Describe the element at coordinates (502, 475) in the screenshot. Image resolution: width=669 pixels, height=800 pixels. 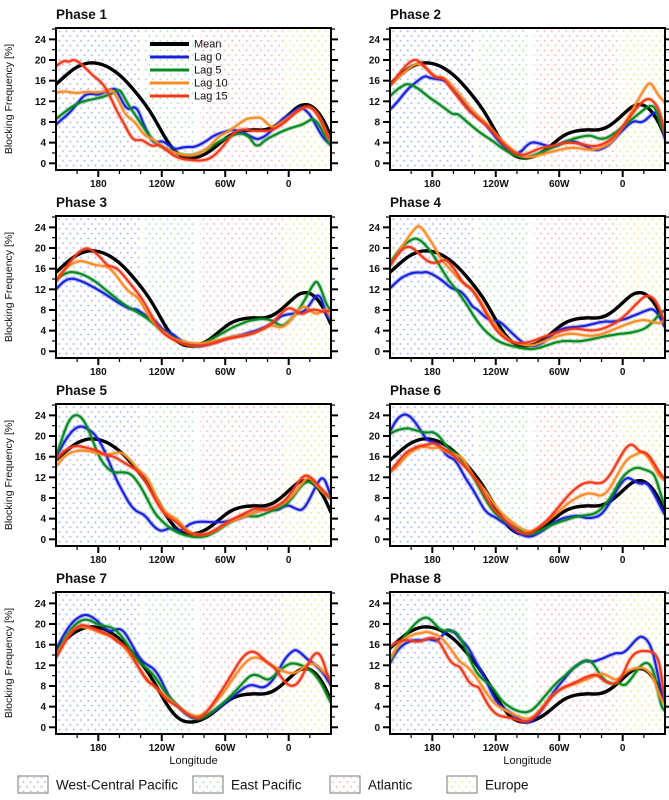
I see `region-east-pacific` at that location.